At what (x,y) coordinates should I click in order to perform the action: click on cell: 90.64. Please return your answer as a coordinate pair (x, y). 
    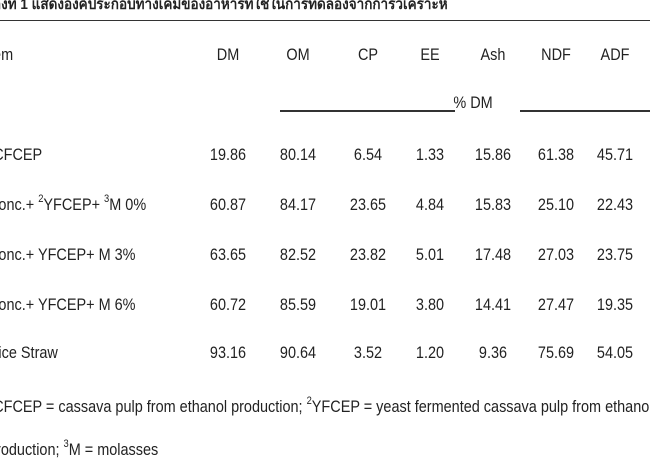
    Looking at the image, I should click on (298, 352).